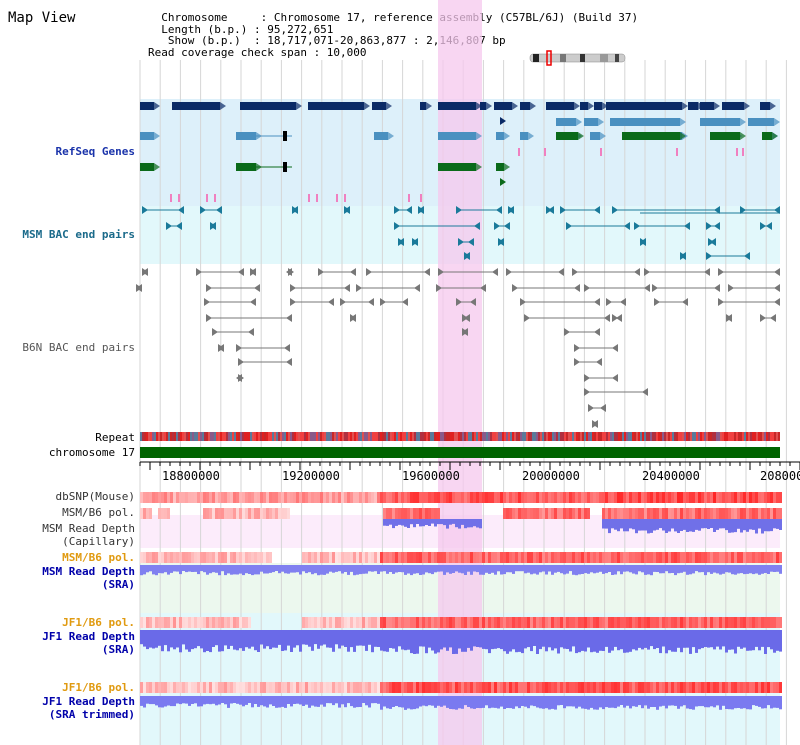 Image resolution: width=800 pixels, height=745 pixels. I want to click on track-label-jf1-read-depth-sra: JF1 Read Depth (SRA), so click(68, 643).